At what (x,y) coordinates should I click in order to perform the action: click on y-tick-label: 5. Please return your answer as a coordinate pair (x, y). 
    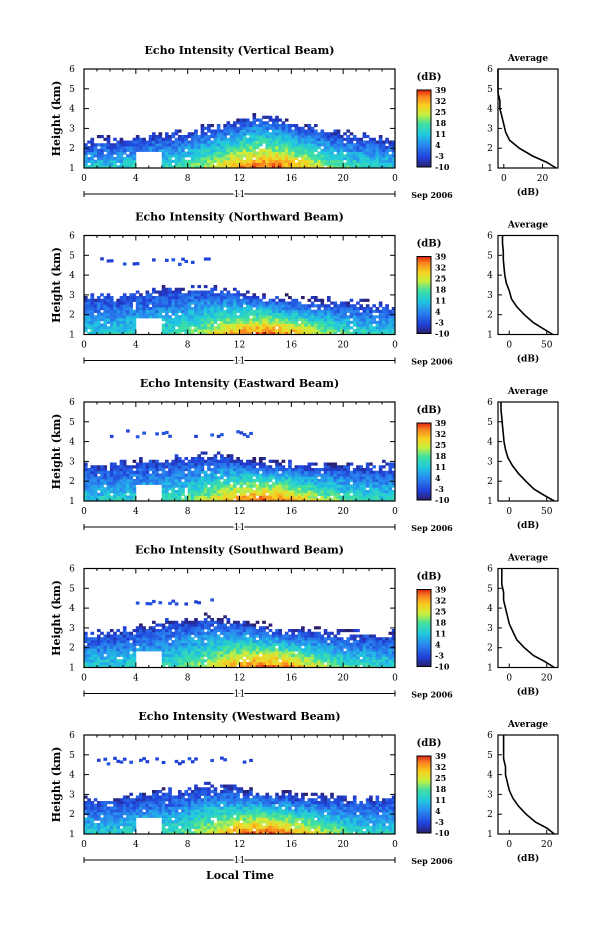
    Looking at the image, I should click on (72, 256).